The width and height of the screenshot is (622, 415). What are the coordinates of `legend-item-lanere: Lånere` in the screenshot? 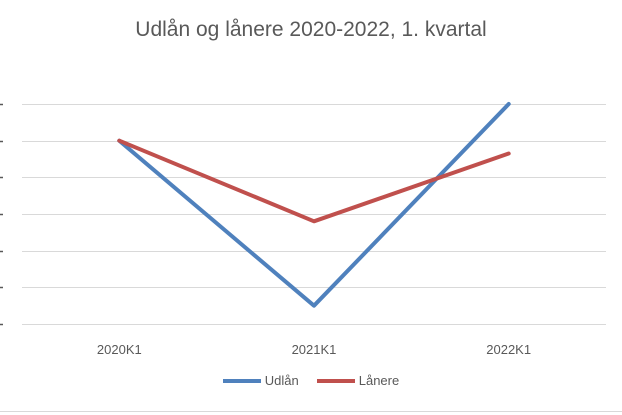 It's located at (358, 380).